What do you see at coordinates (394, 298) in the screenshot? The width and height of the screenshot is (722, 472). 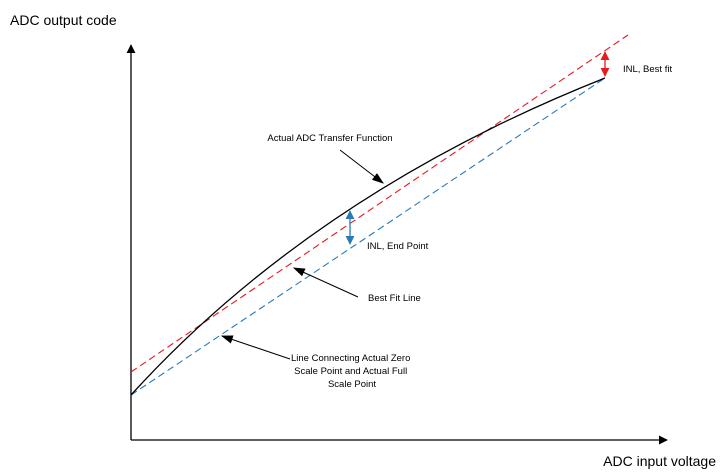 I see `best-fit-line-label: Best Fit Line` at bounding box center [394, 298].